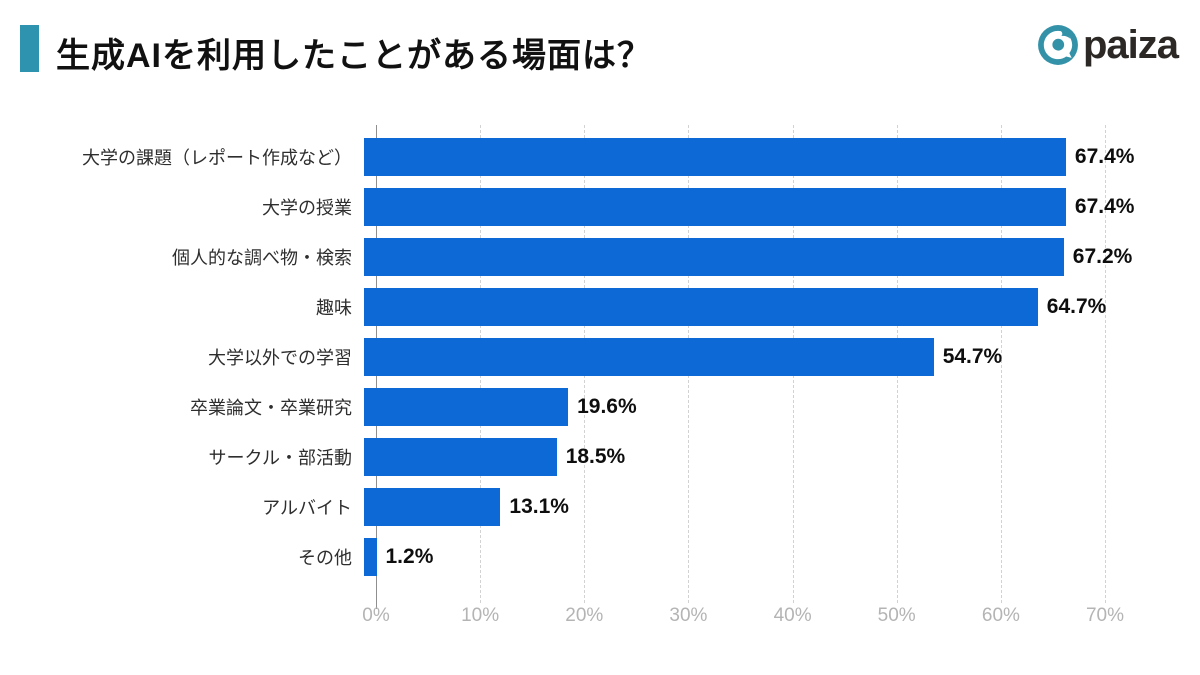 This screenshot has height=675, width=1200. Describe the element at coordinates (1058, 45) in the screenshot. I see `paiza-logo-icon` at that location.